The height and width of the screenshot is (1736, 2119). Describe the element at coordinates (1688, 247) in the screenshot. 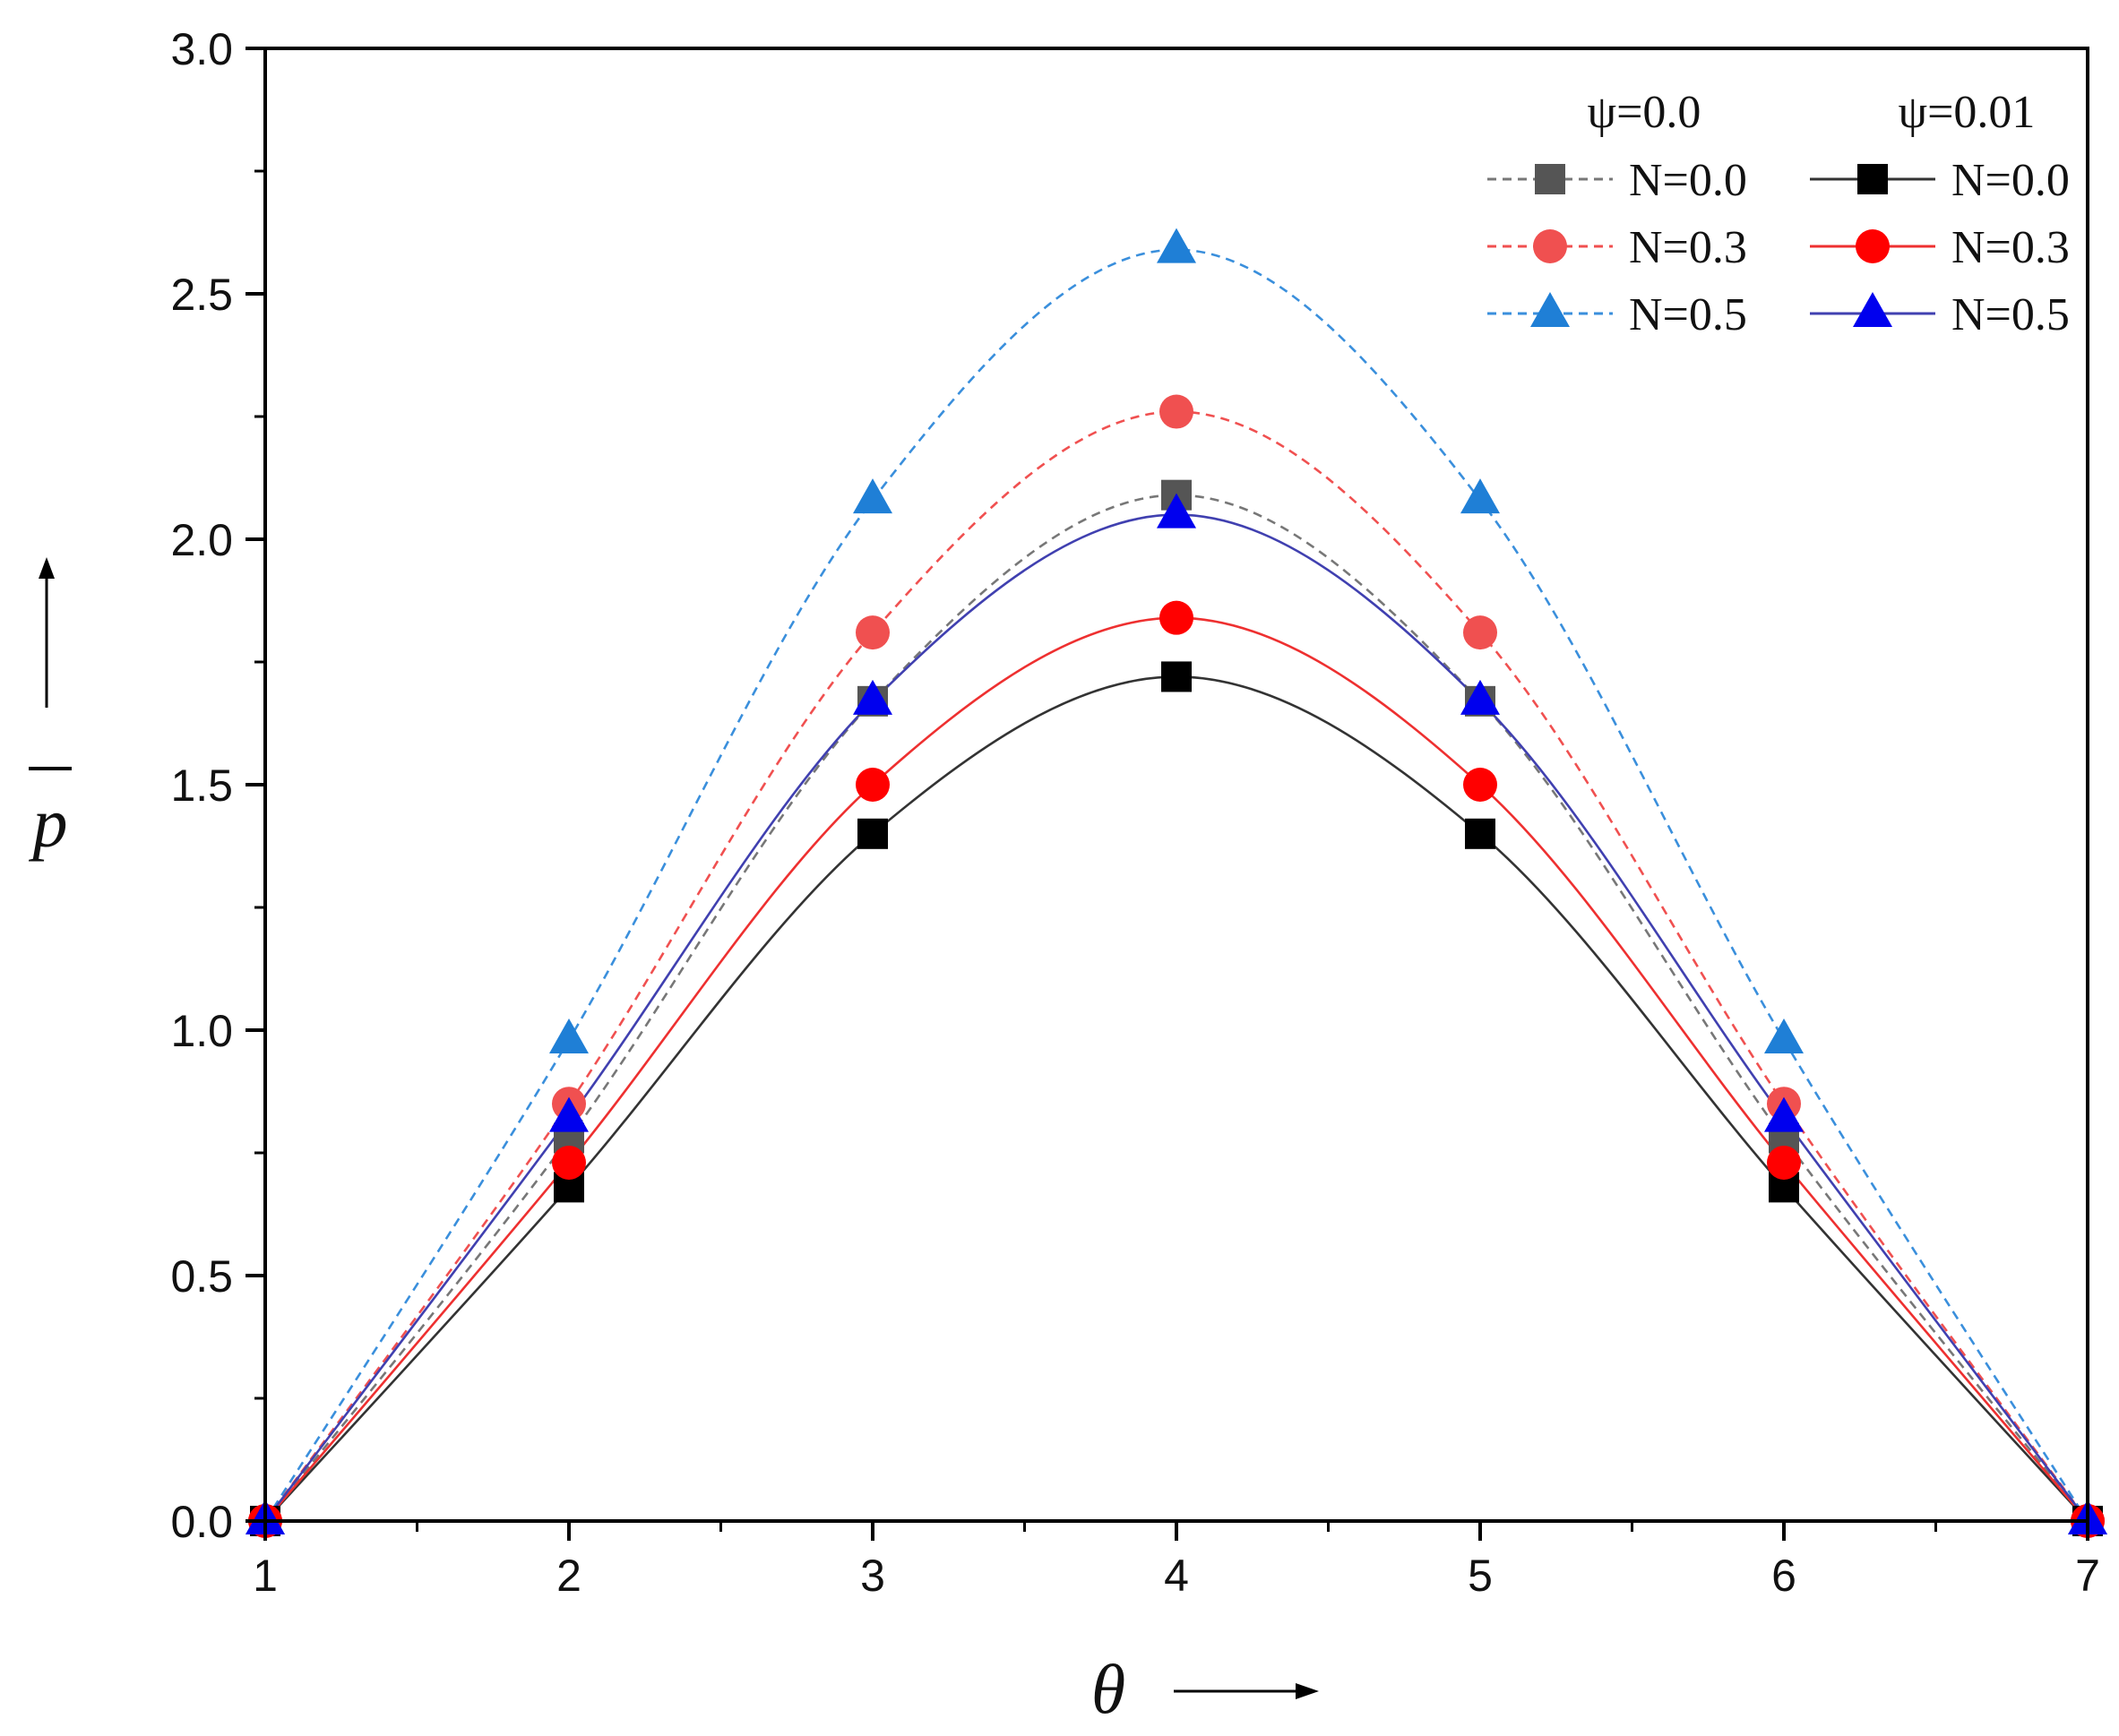

I see `legend-label-psi0-n03: N=0.3` at that location.